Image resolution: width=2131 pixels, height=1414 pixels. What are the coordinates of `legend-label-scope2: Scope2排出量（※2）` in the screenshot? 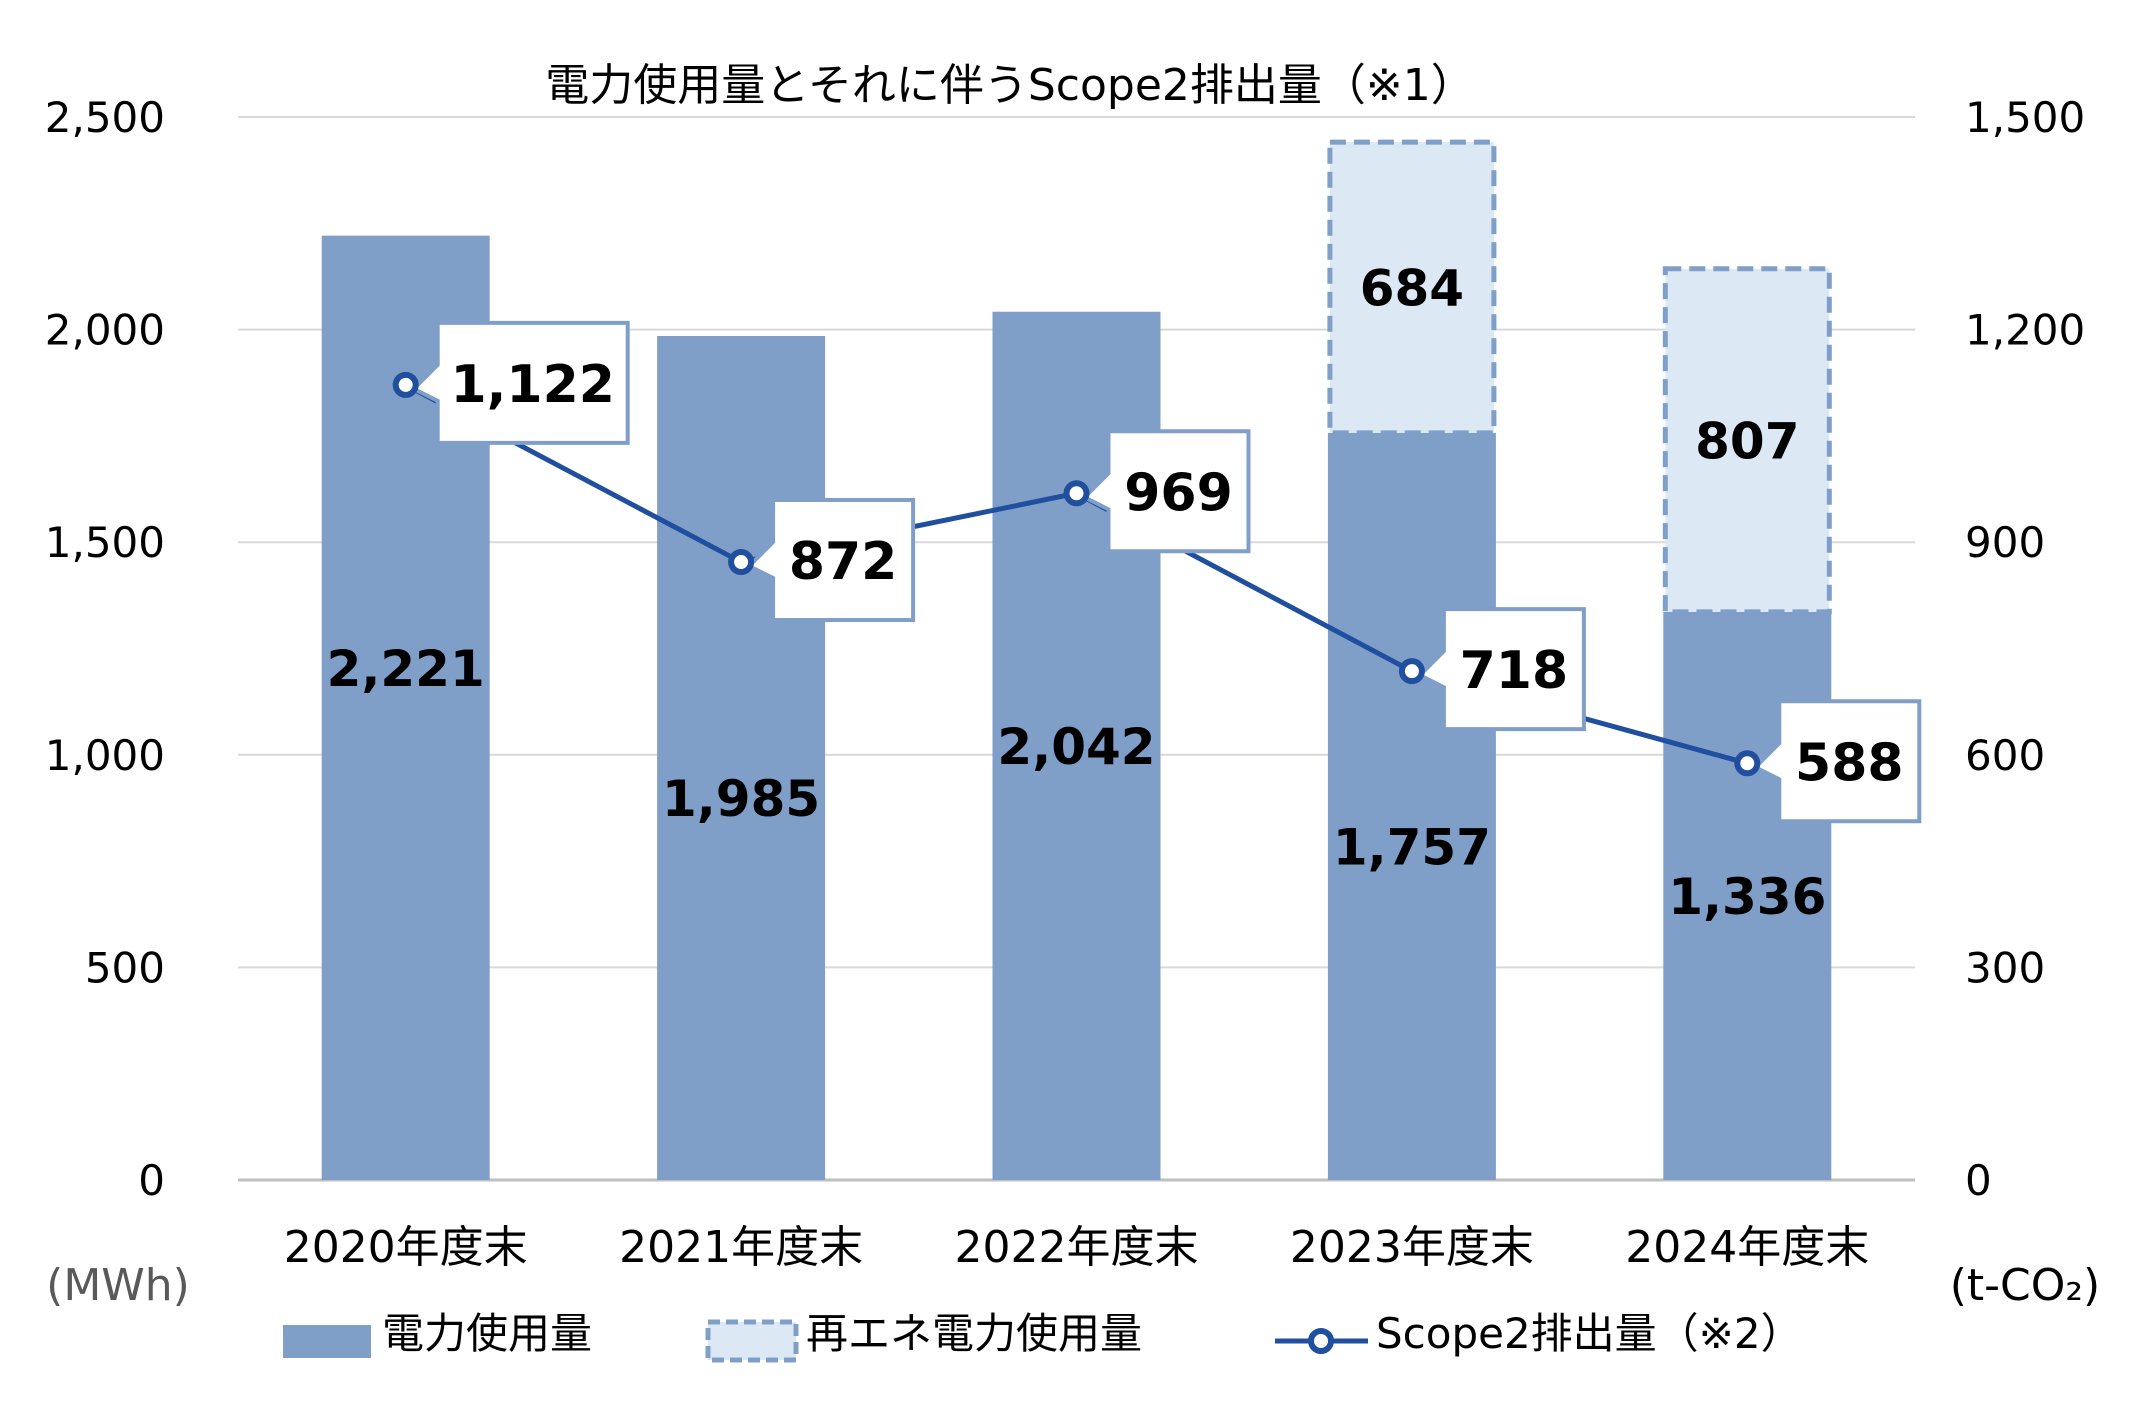 It's located at (1589, 1333).